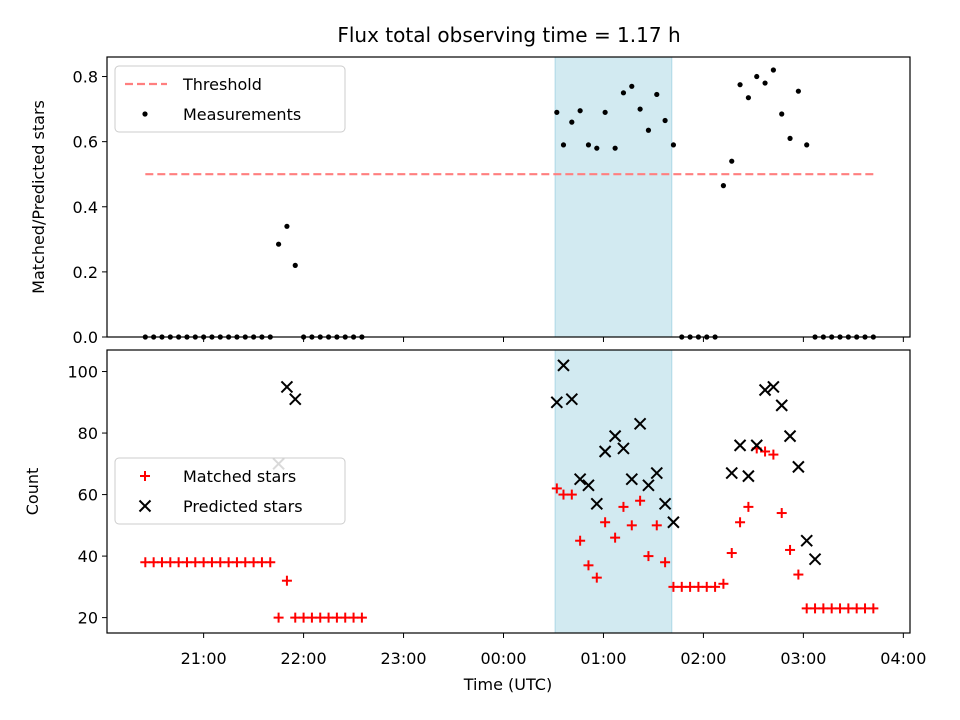 The width and height of the screenshot is (960, 720). Describe the element at coordinates (243, 506) in the screenshot. I see `panel-1-legend-label: Predicted stars` at that location.